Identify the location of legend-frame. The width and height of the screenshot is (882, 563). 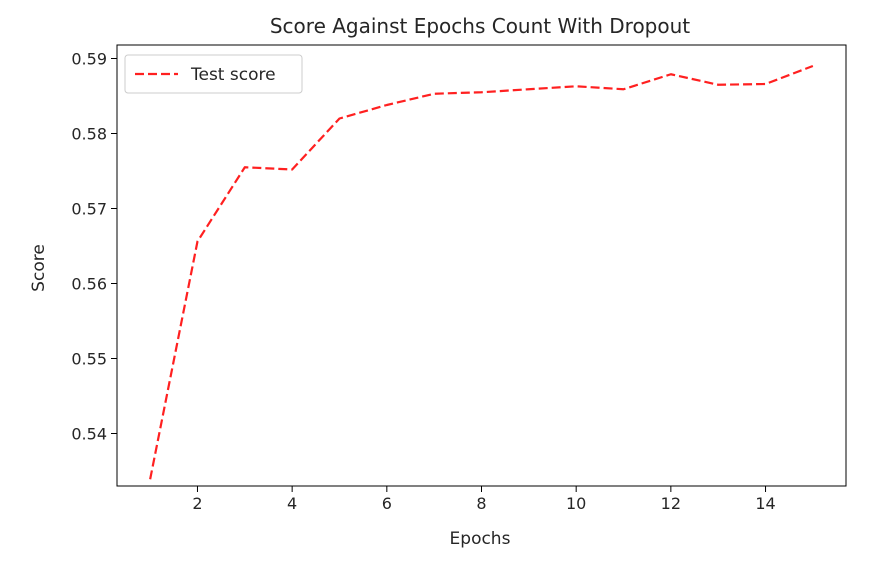
(213, 74).